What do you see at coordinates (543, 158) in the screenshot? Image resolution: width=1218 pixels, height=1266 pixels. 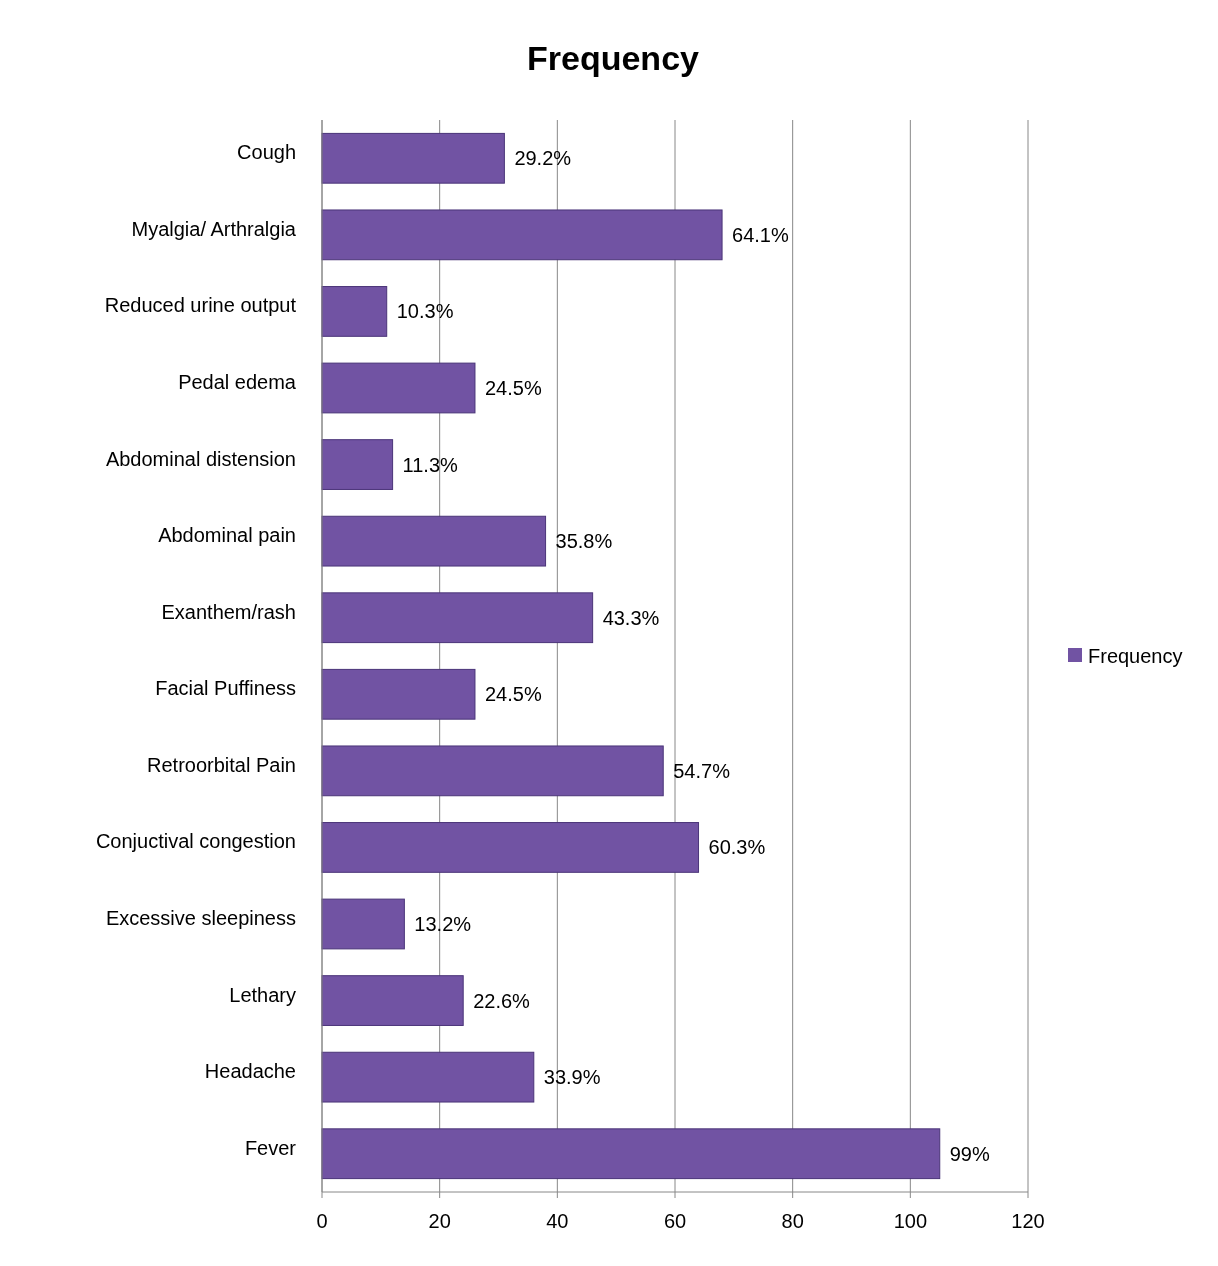 I see `annotation: 29.2%` at bounding box center [543, 158].